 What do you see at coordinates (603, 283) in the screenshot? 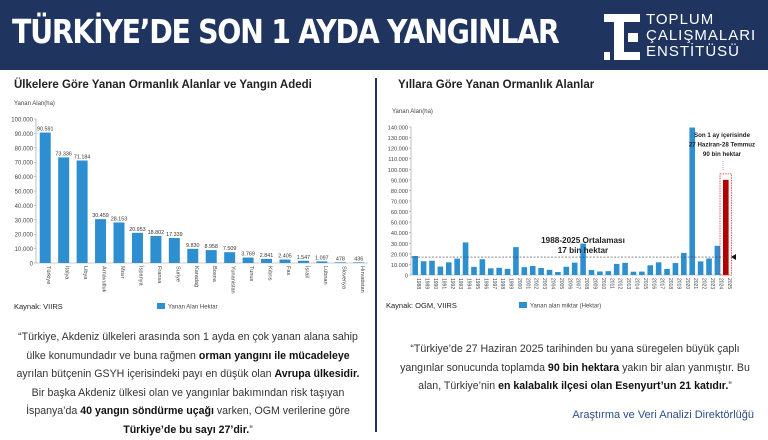
I see `x-tick-label: 2010` at bounding box center [603, 283].